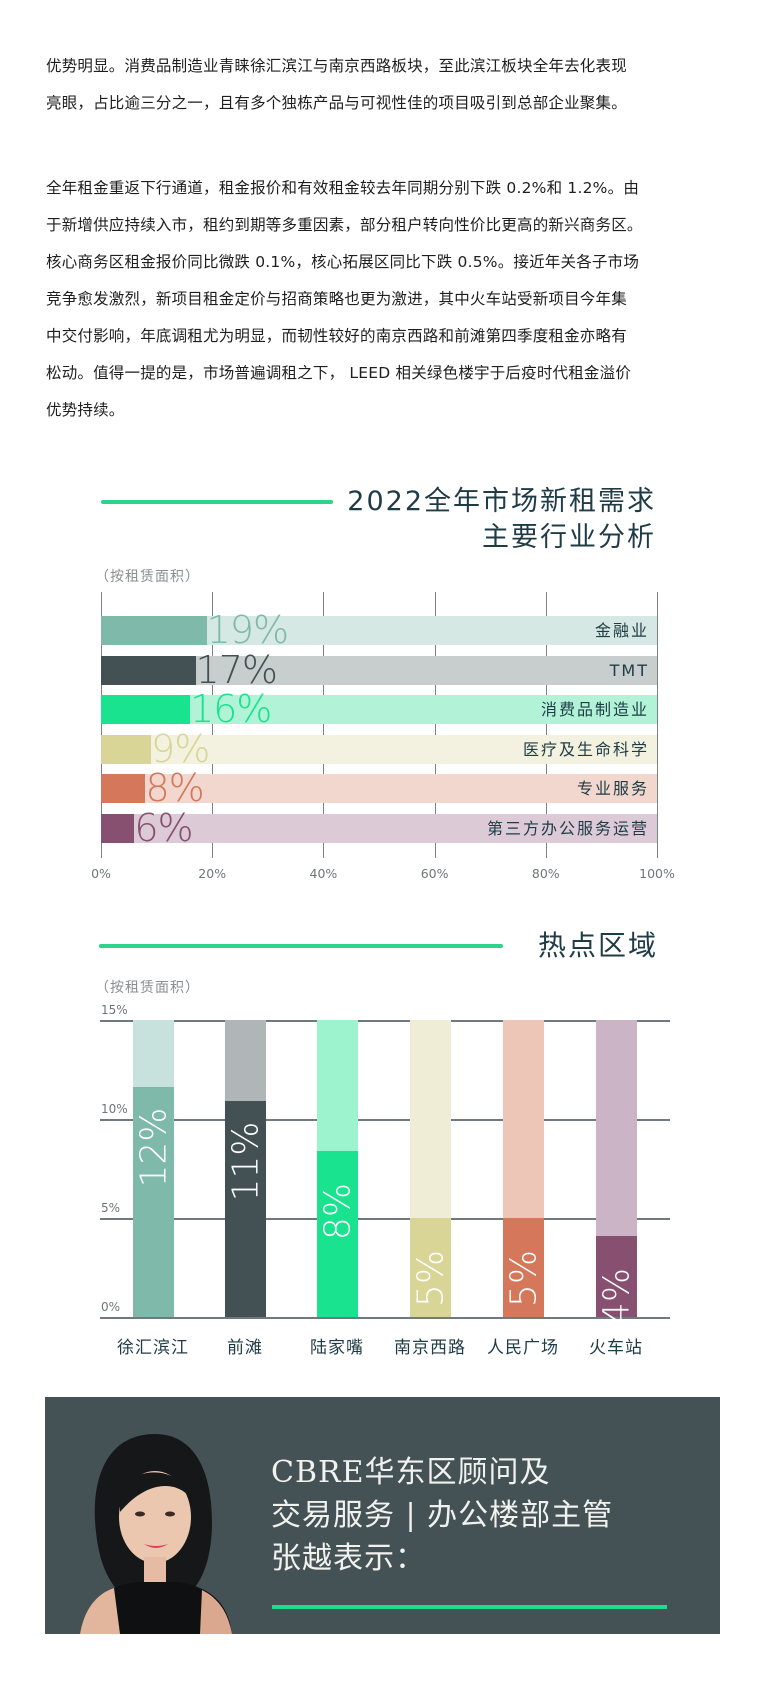 The image size is (768, 1683). Describe the element at coordinates (348, 1558) in the screenshot. I see `banner-title-line: 张越表示：` at that location.